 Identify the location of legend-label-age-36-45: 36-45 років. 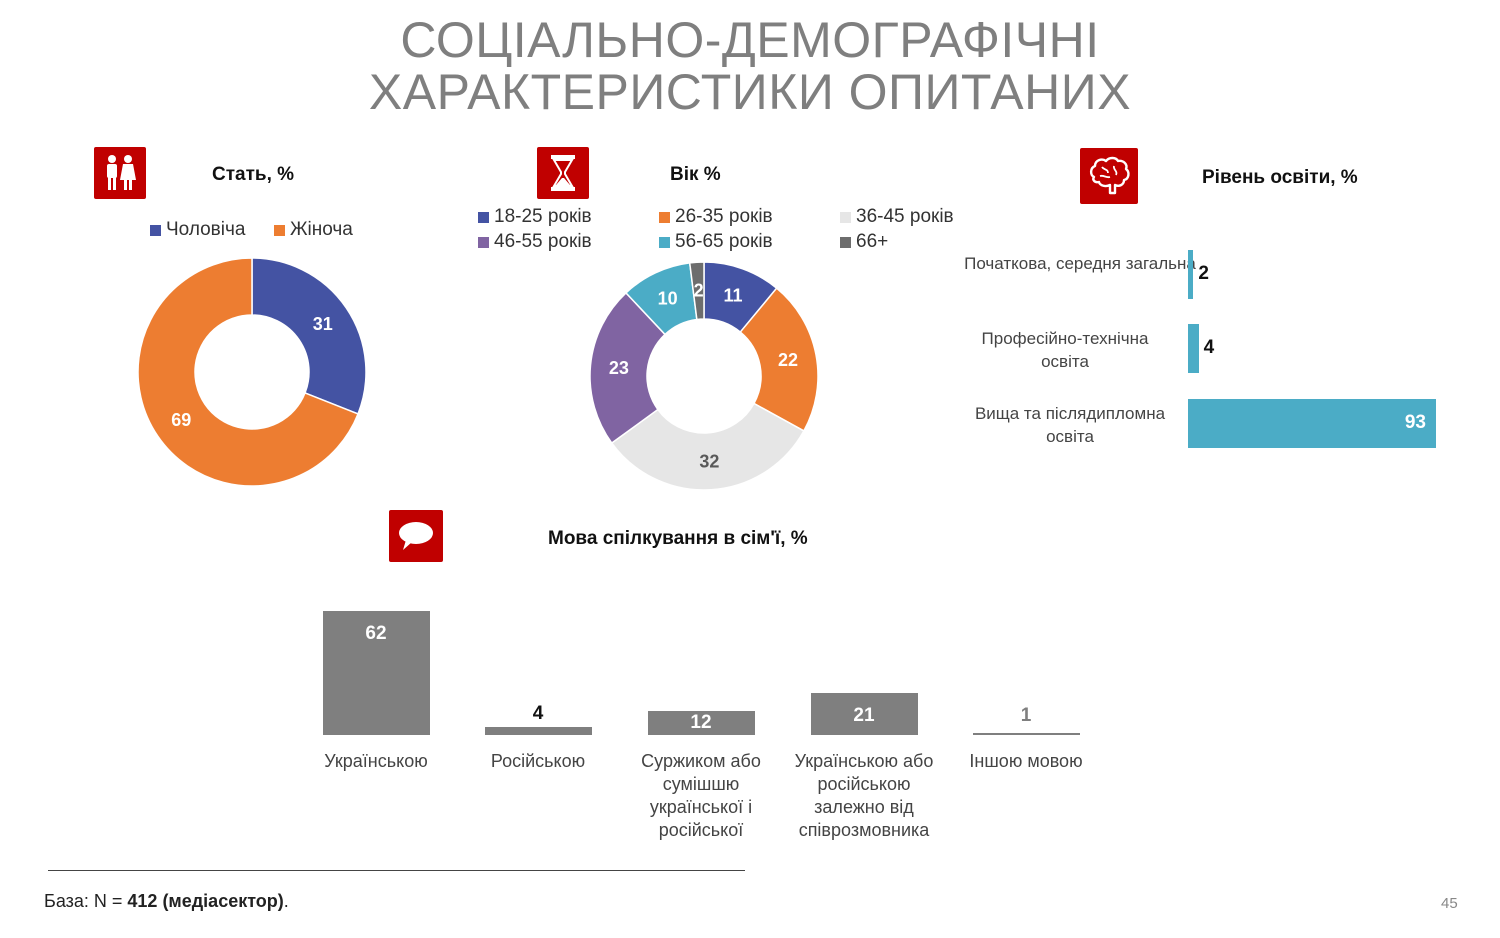
(905, 216).